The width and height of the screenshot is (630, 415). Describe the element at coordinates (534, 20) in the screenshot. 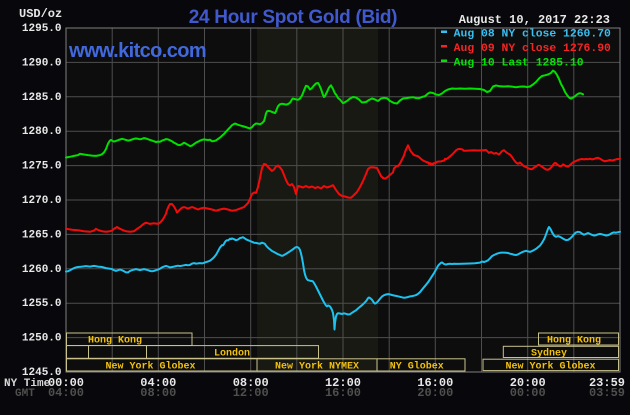

I see `svg-text: August 10, 2017 22:23` at that location.